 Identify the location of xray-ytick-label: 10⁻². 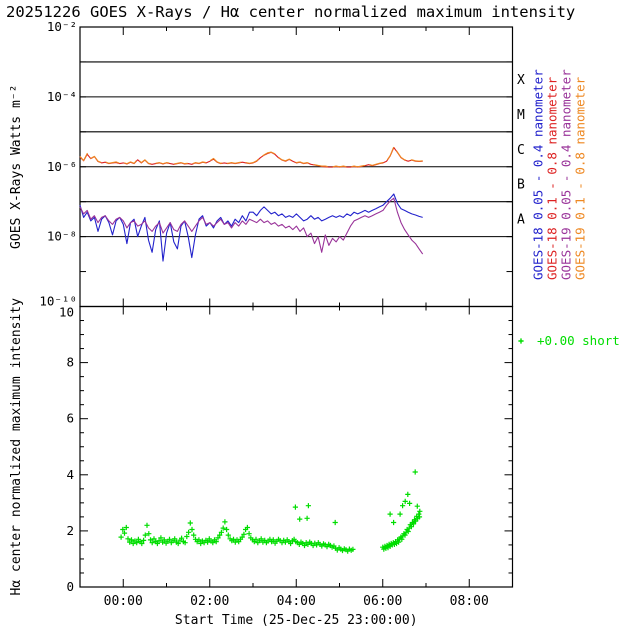
(62, 26).